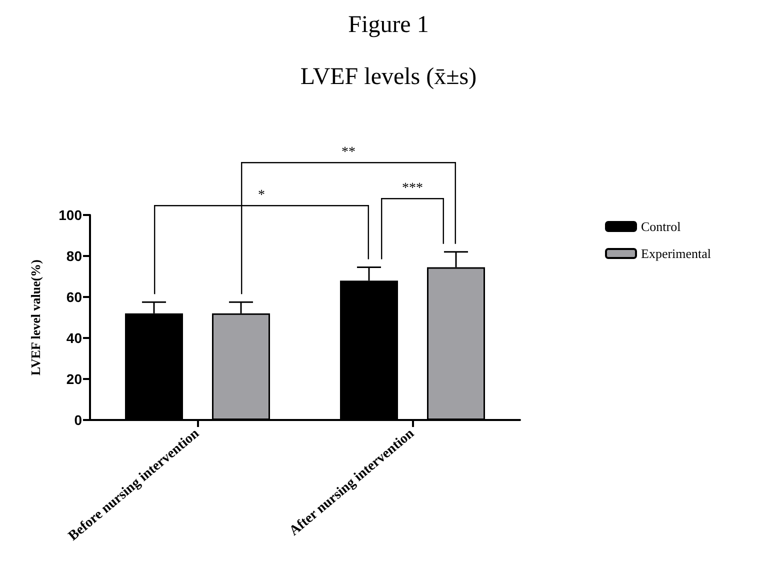 Image resolution: width=777 pixels, height=571 pixels. I want to click on y-tick-label: 20, so click(74, 379).